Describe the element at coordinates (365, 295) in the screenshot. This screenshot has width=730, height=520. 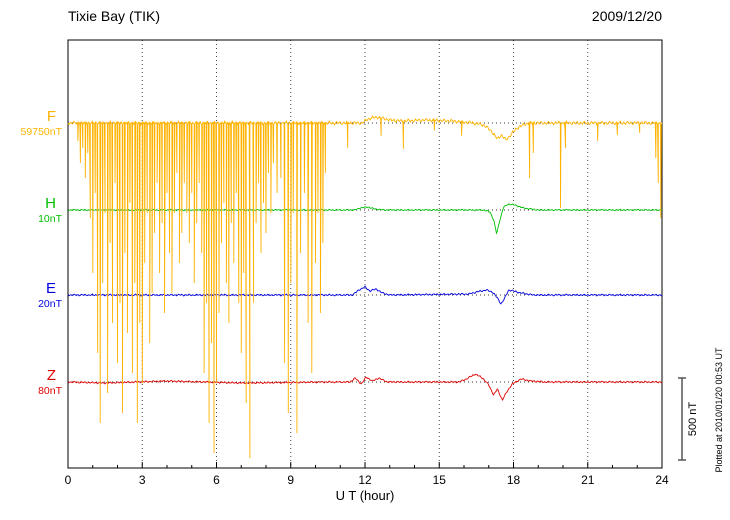
I see `trace-E` at that location.